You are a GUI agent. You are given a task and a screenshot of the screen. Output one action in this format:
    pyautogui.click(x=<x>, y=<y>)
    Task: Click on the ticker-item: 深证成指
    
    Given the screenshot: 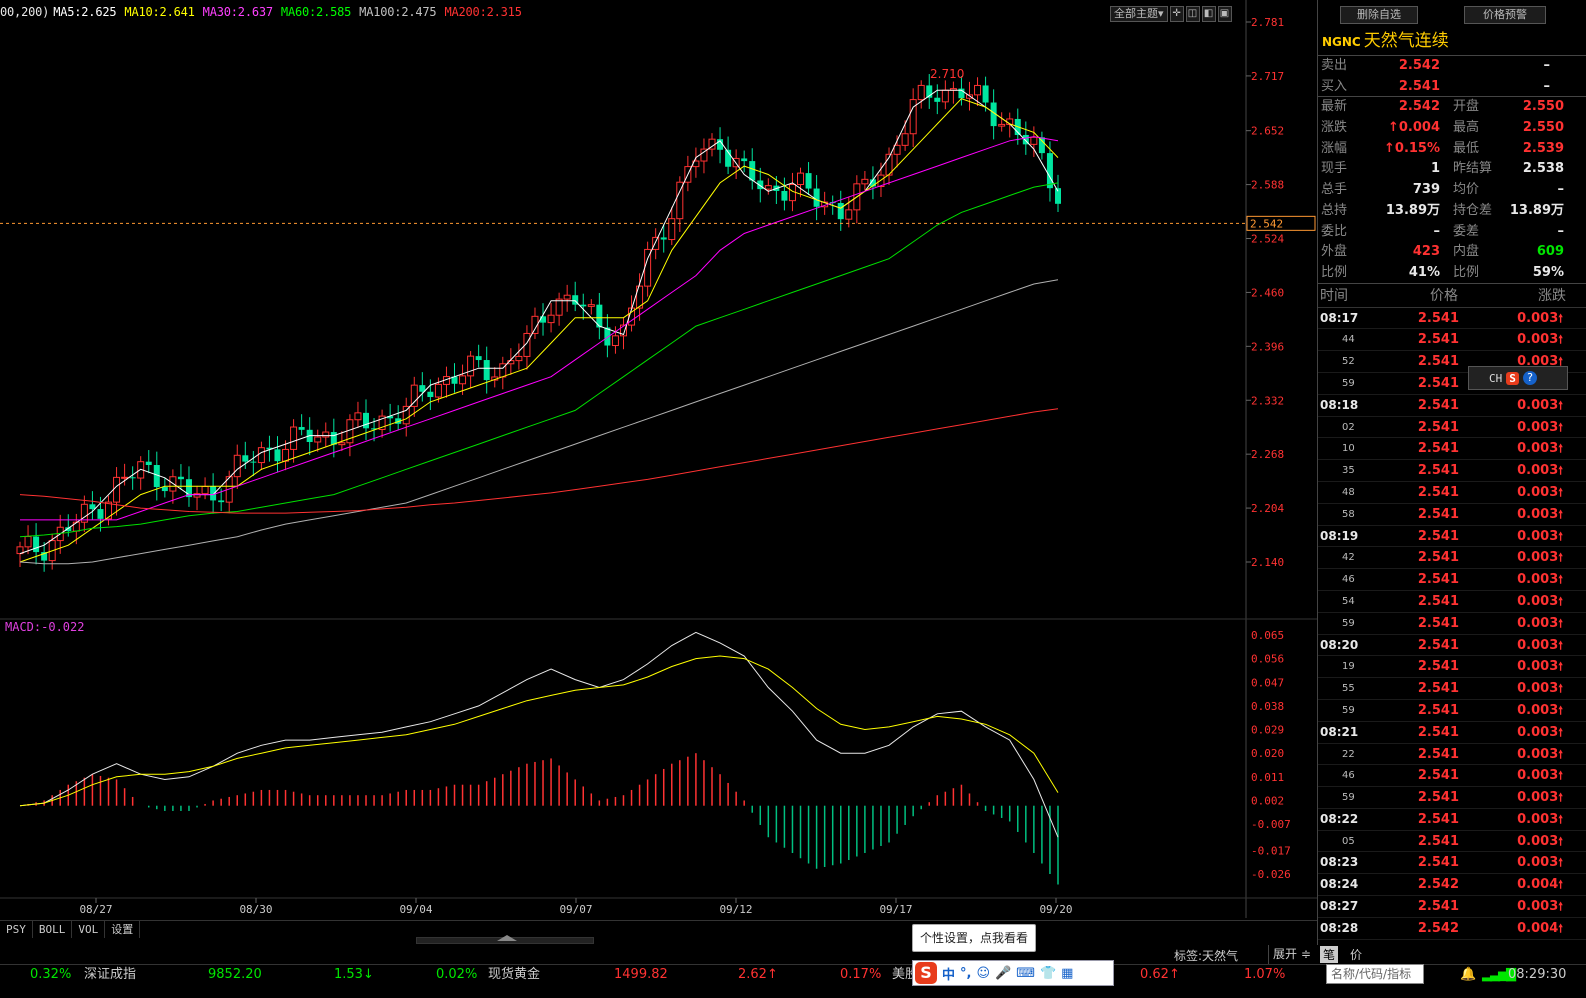 What is the action you would take?
    pyautogui.click(x=110, y=974)
    